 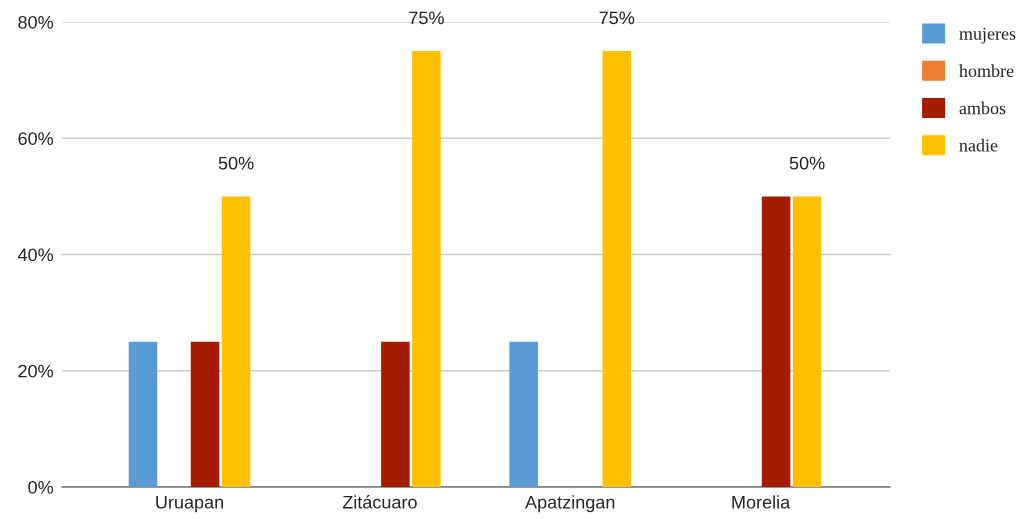 I want to click on y-tick-label: 20%, so click(x=36, y=371).